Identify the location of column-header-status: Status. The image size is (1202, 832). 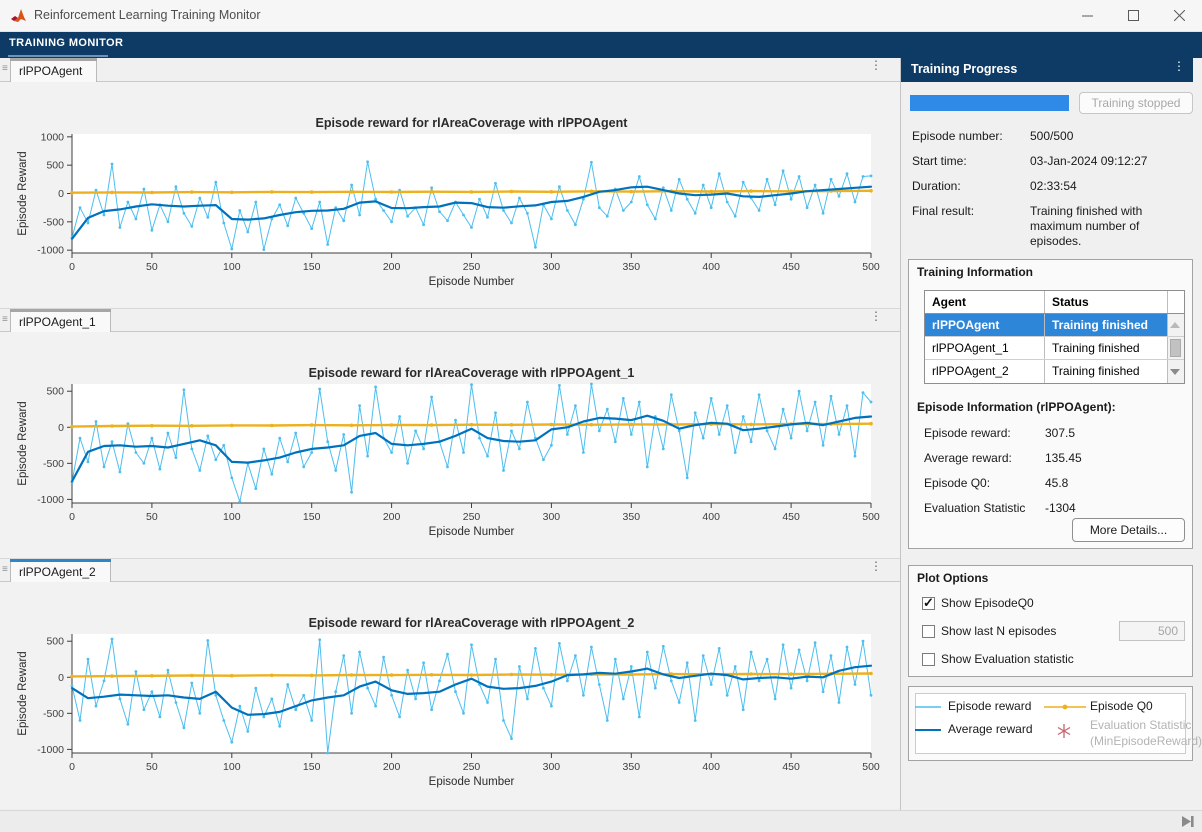
(1106, 302).